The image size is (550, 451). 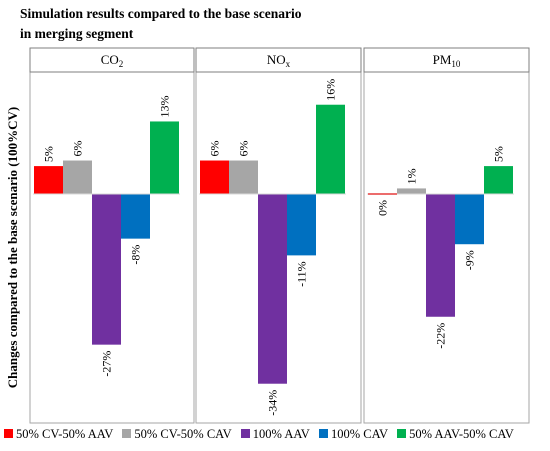 I want to click on data-label: 0%, so click(x=383, y=208).